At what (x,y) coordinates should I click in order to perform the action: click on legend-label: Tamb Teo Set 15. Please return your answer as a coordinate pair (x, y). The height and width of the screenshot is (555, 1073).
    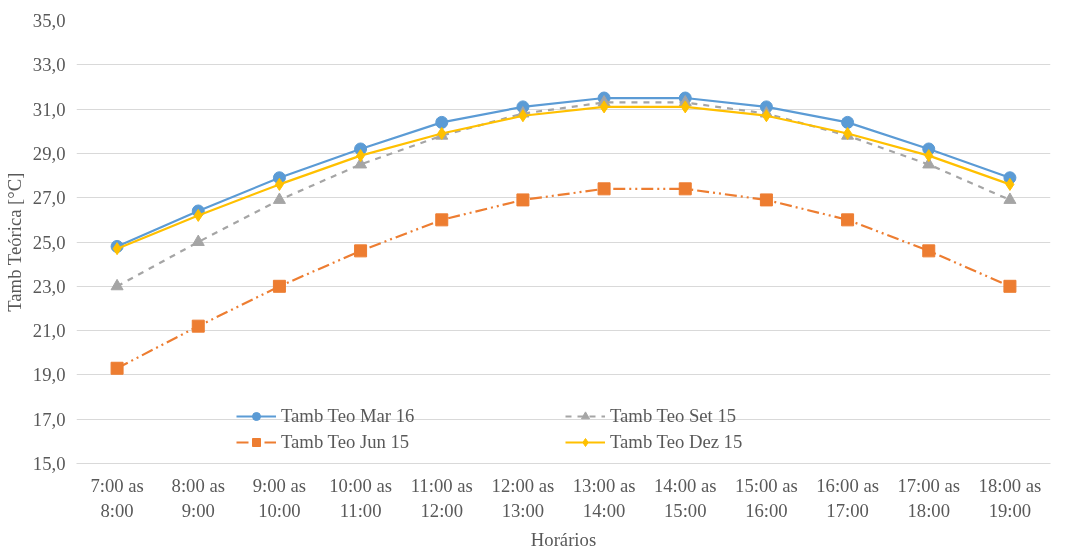
    Looking at the image, I should click on (674, 416).